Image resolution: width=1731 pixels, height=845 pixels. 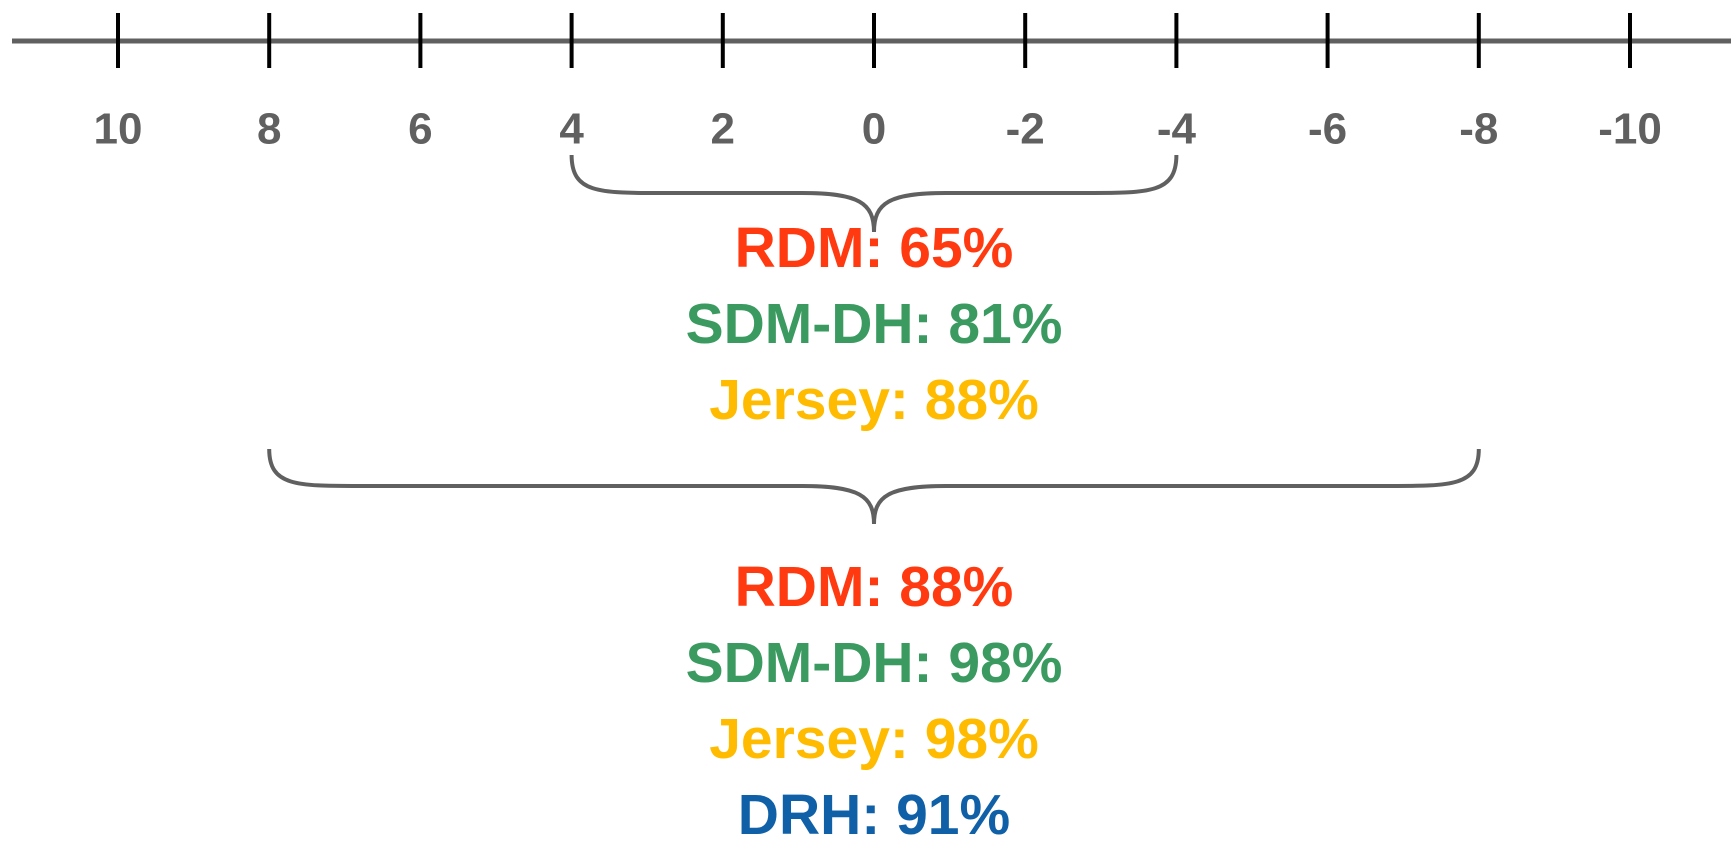 What do you see at coordinates (874, 400) in the screenshot?
I see `result-label: Jersey: 88%` at bounding box center [874, 400].